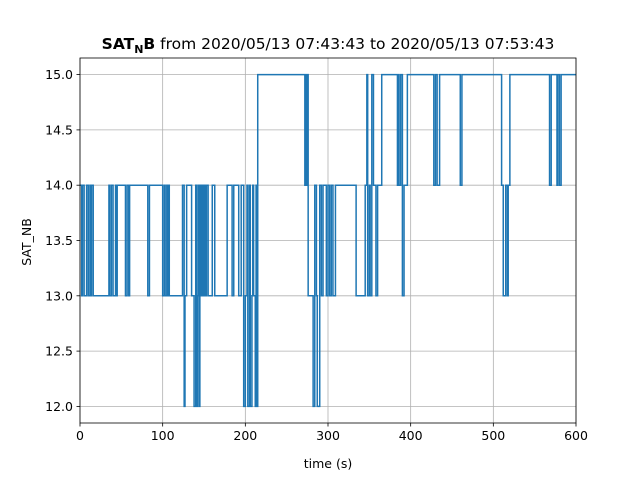  I want to click on y-tick-label: 12.5, so click(59, 351).